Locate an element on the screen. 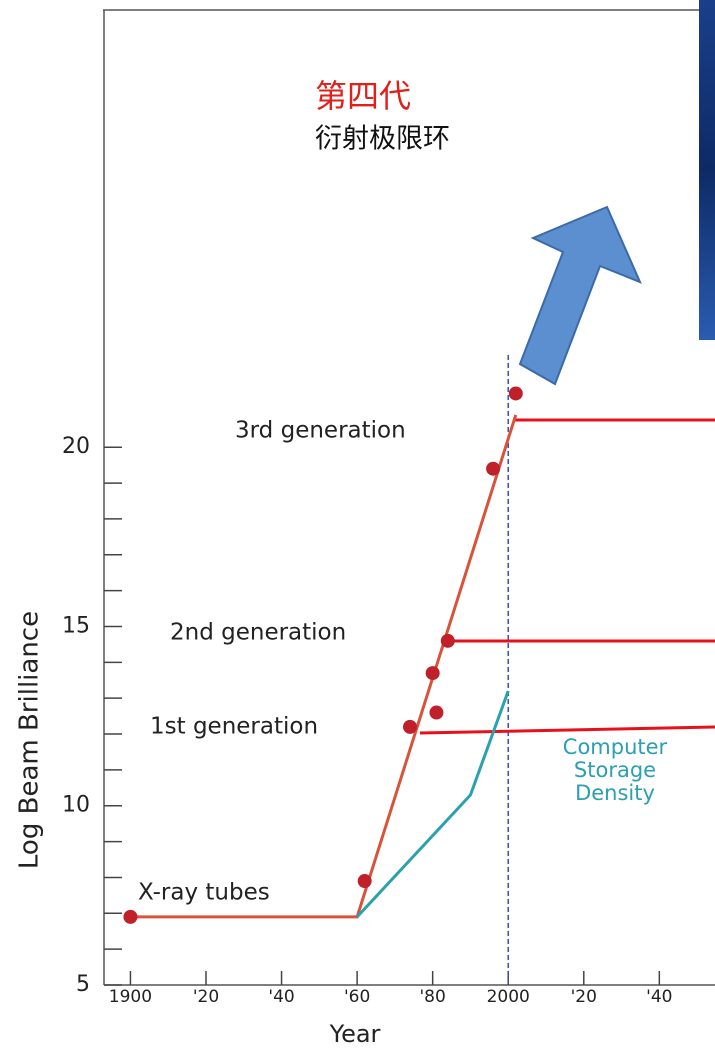 This screenshot has height=1058, width=715. y-tick-label: 15 is located at coordinates (76, 625).